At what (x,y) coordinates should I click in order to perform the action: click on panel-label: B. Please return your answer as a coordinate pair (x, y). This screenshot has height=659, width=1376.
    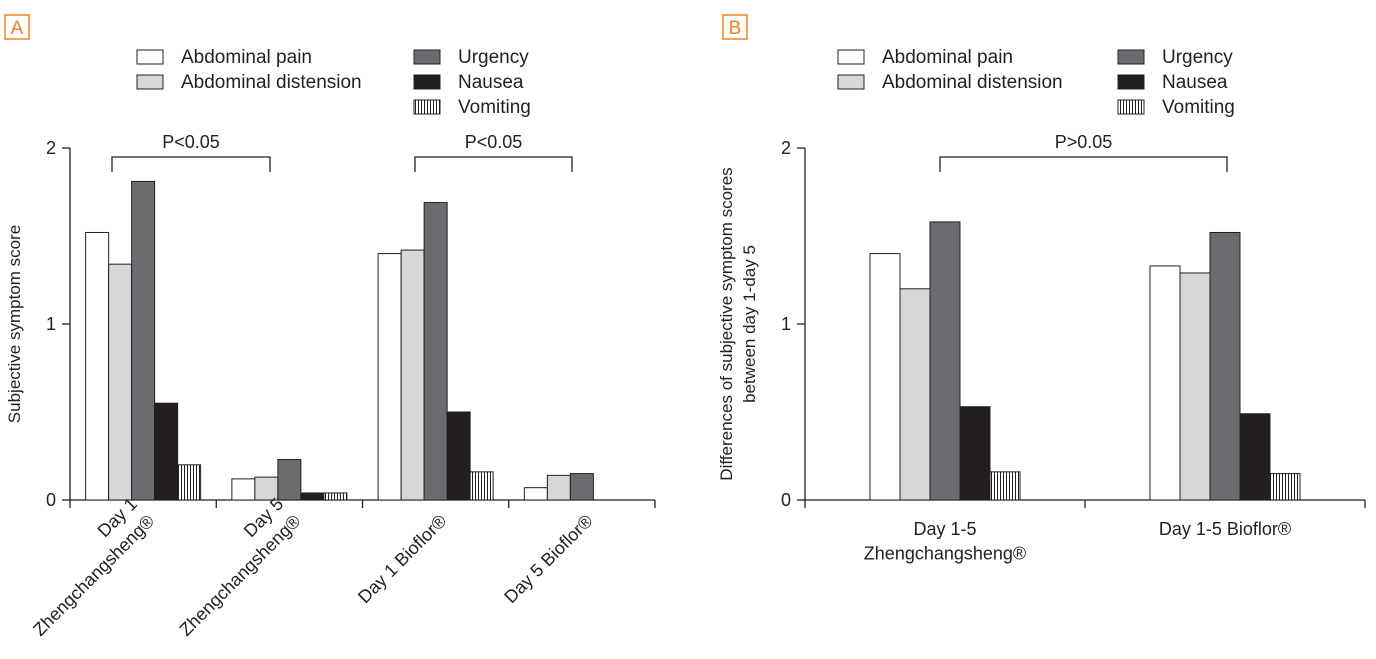
    Looking at the image, I should click on (735, 28).